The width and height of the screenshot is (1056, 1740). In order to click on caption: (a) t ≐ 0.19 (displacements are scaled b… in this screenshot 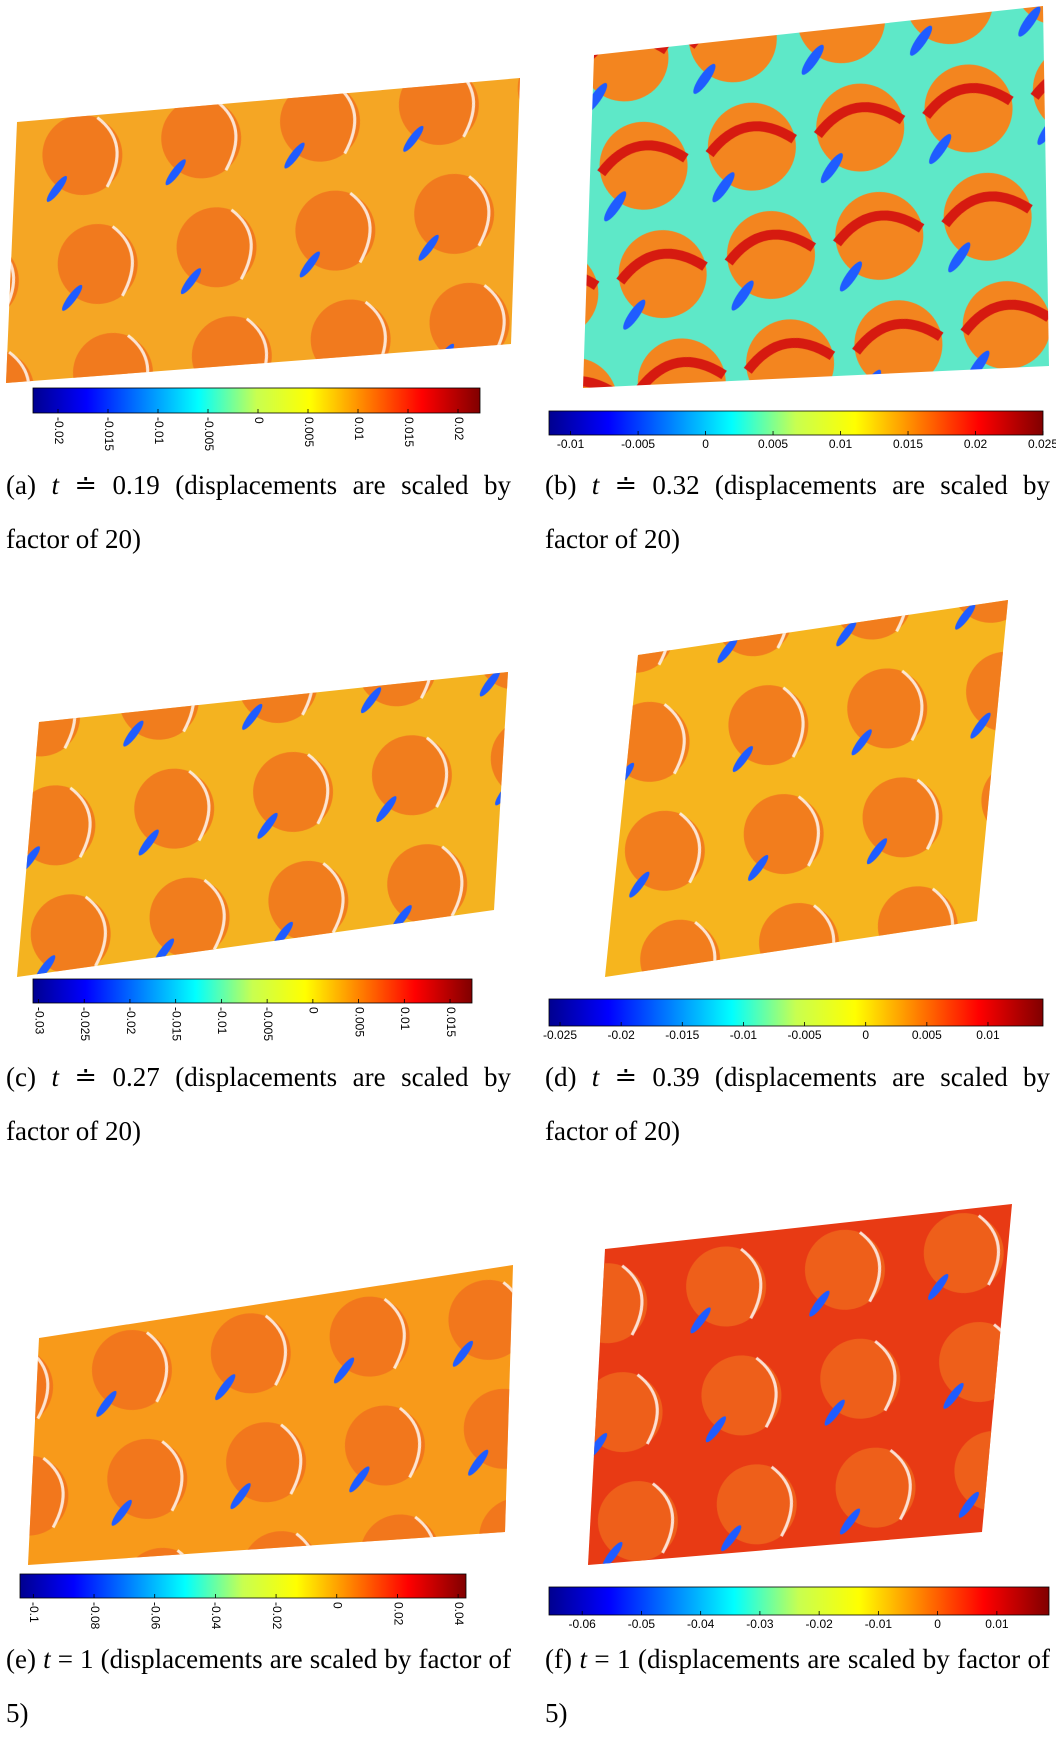, I will do `click(258, 512)`.